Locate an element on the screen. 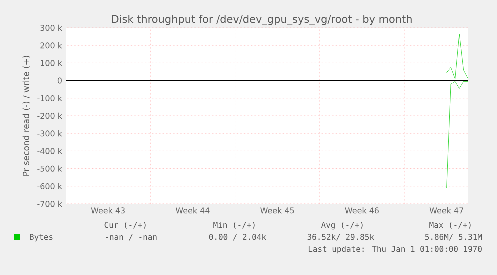 The width and height of the screenshot is (497, 275). chart-title: Disk throughput for /dev/dev_gpu_sys_vg/root - by month is located at coordinates (262, 20).